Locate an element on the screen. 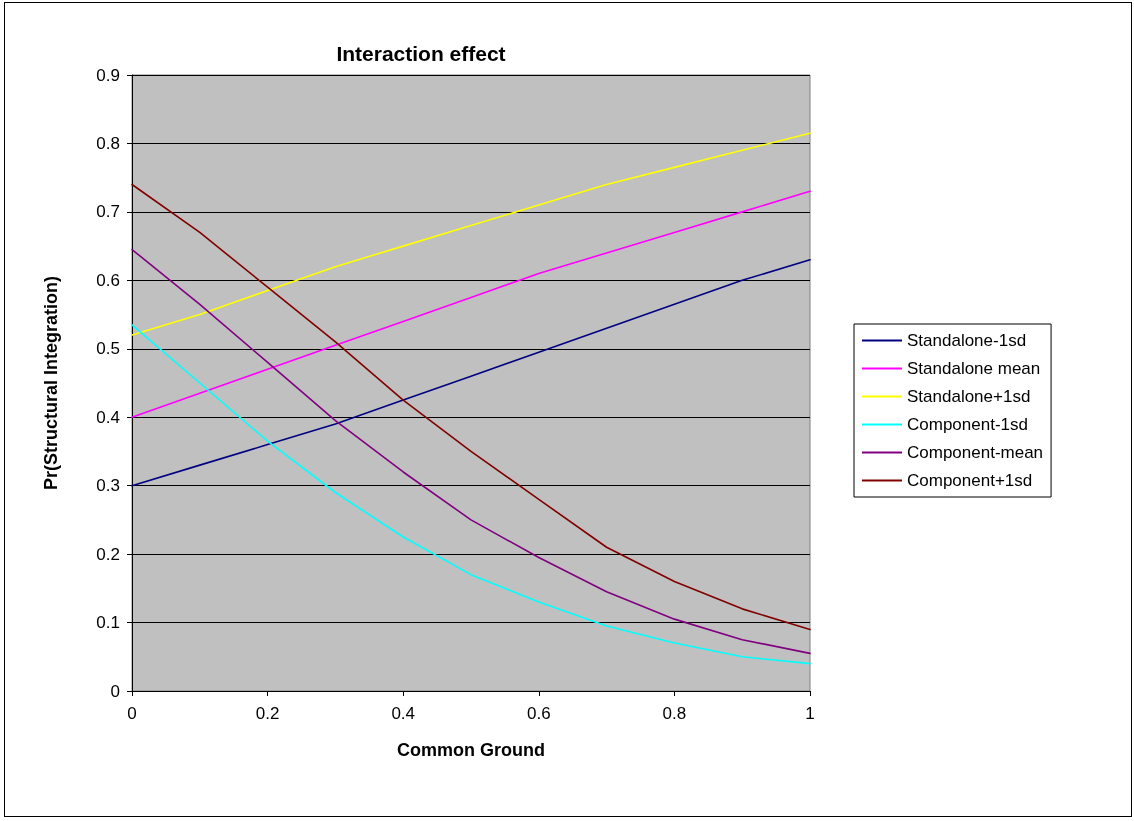 This screenshot has height=821, width=1134. legend-label: Component+1sd is located at coordinates (970, 480).